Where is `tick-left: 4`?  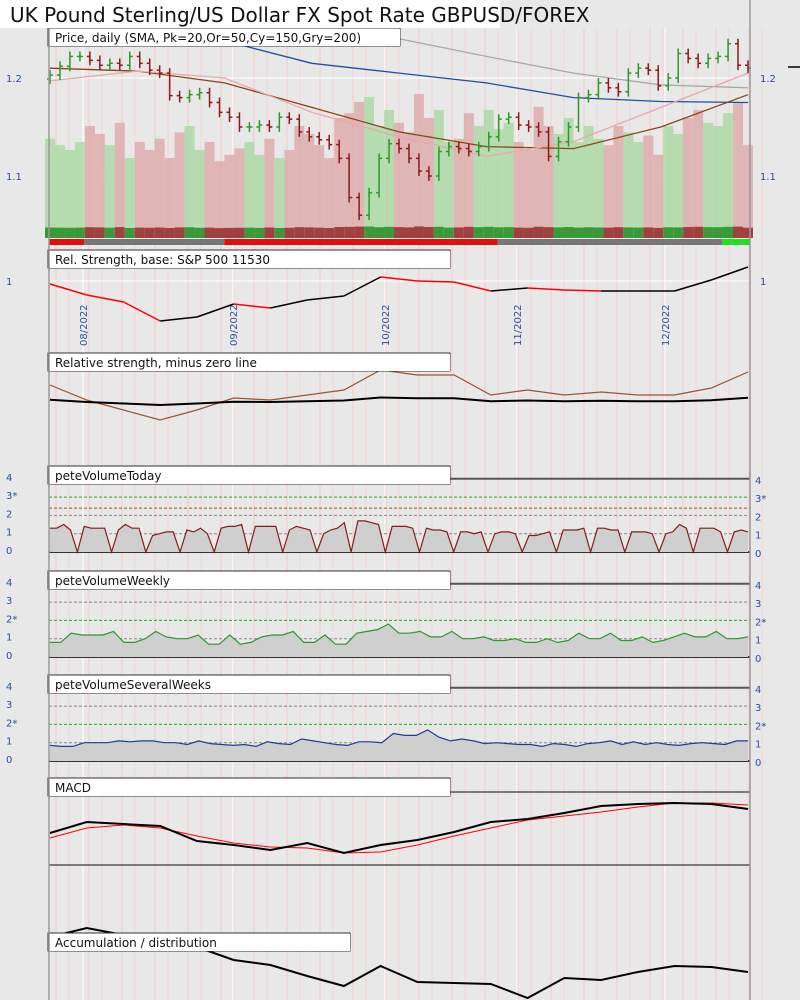 tick-left: 4 is located at coordinates (9, 583).